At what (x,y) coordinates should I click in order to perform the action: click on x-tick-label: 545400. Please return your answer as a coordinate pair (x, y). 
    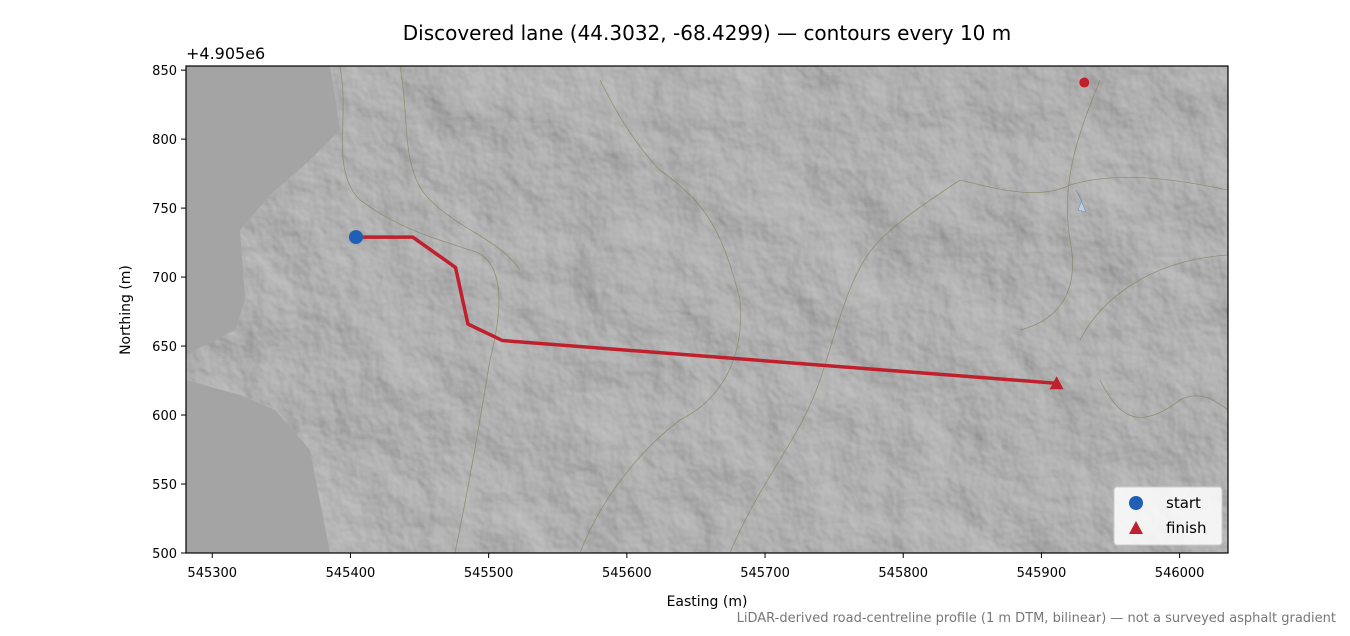
    Looking at the image, I should click on (351, 573).